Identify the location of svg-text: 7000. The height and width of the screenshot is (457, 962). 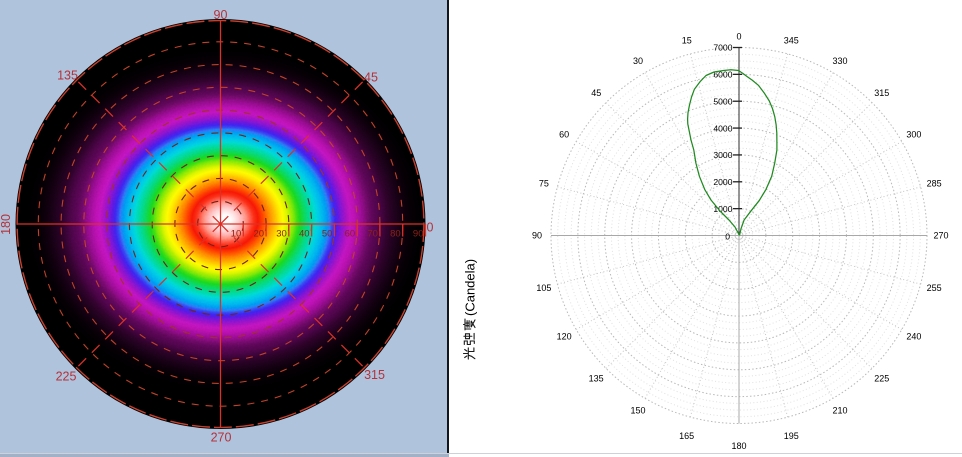
(722, 48).